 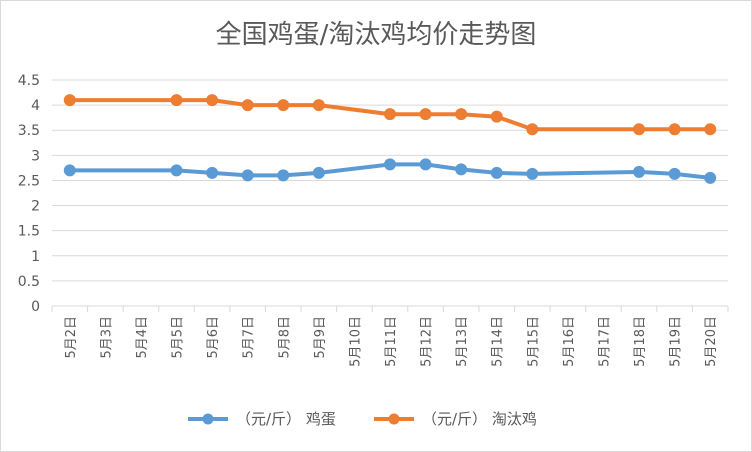 What do you see at coordinates (213, 337) in the screenshot?
I see `x-tick-label: 5月6日` at bounding box center [213, 337].